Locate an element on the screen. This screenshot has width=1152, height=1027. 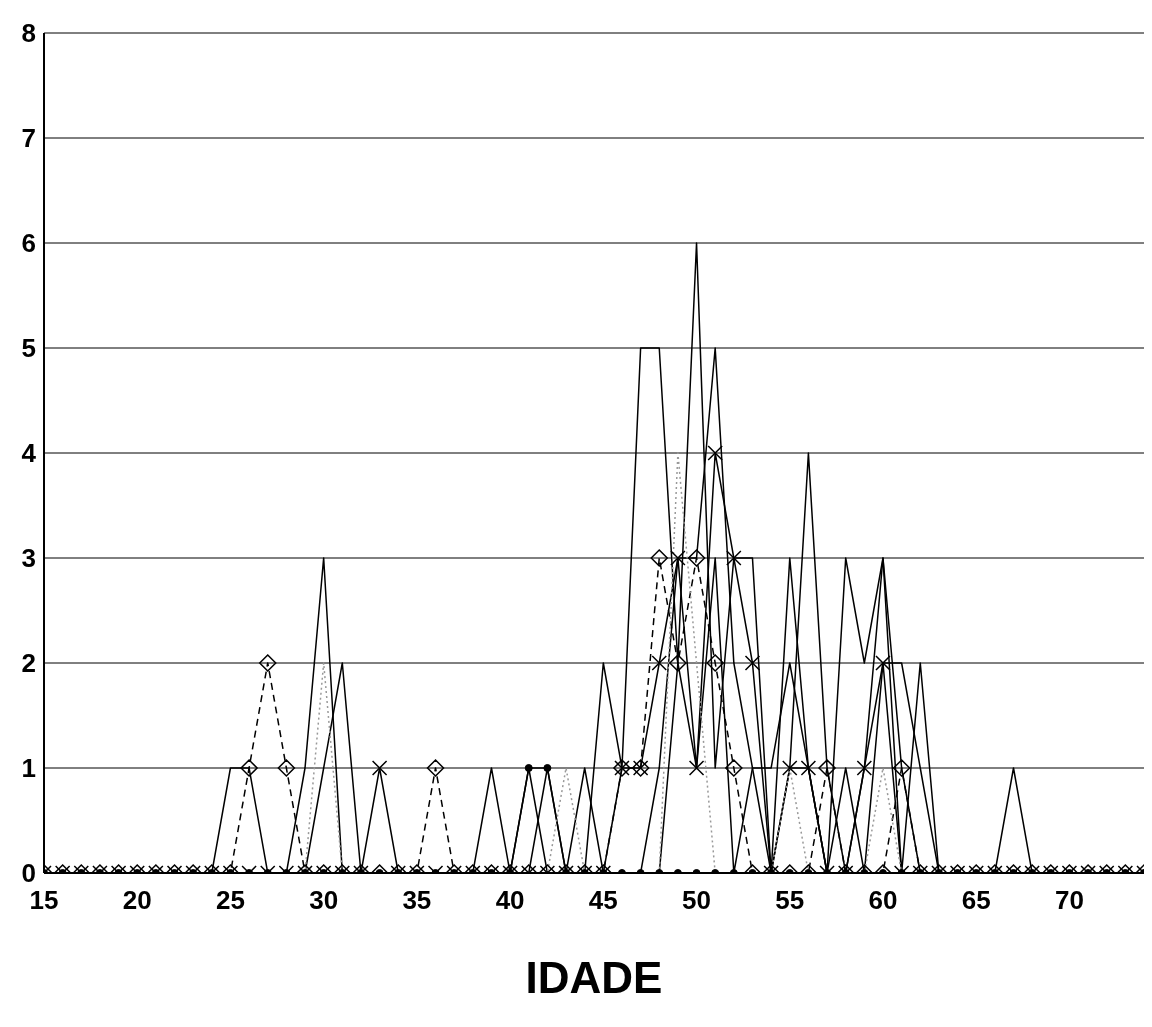
y-tick-label: 2 is located at coordinates (28, 663).